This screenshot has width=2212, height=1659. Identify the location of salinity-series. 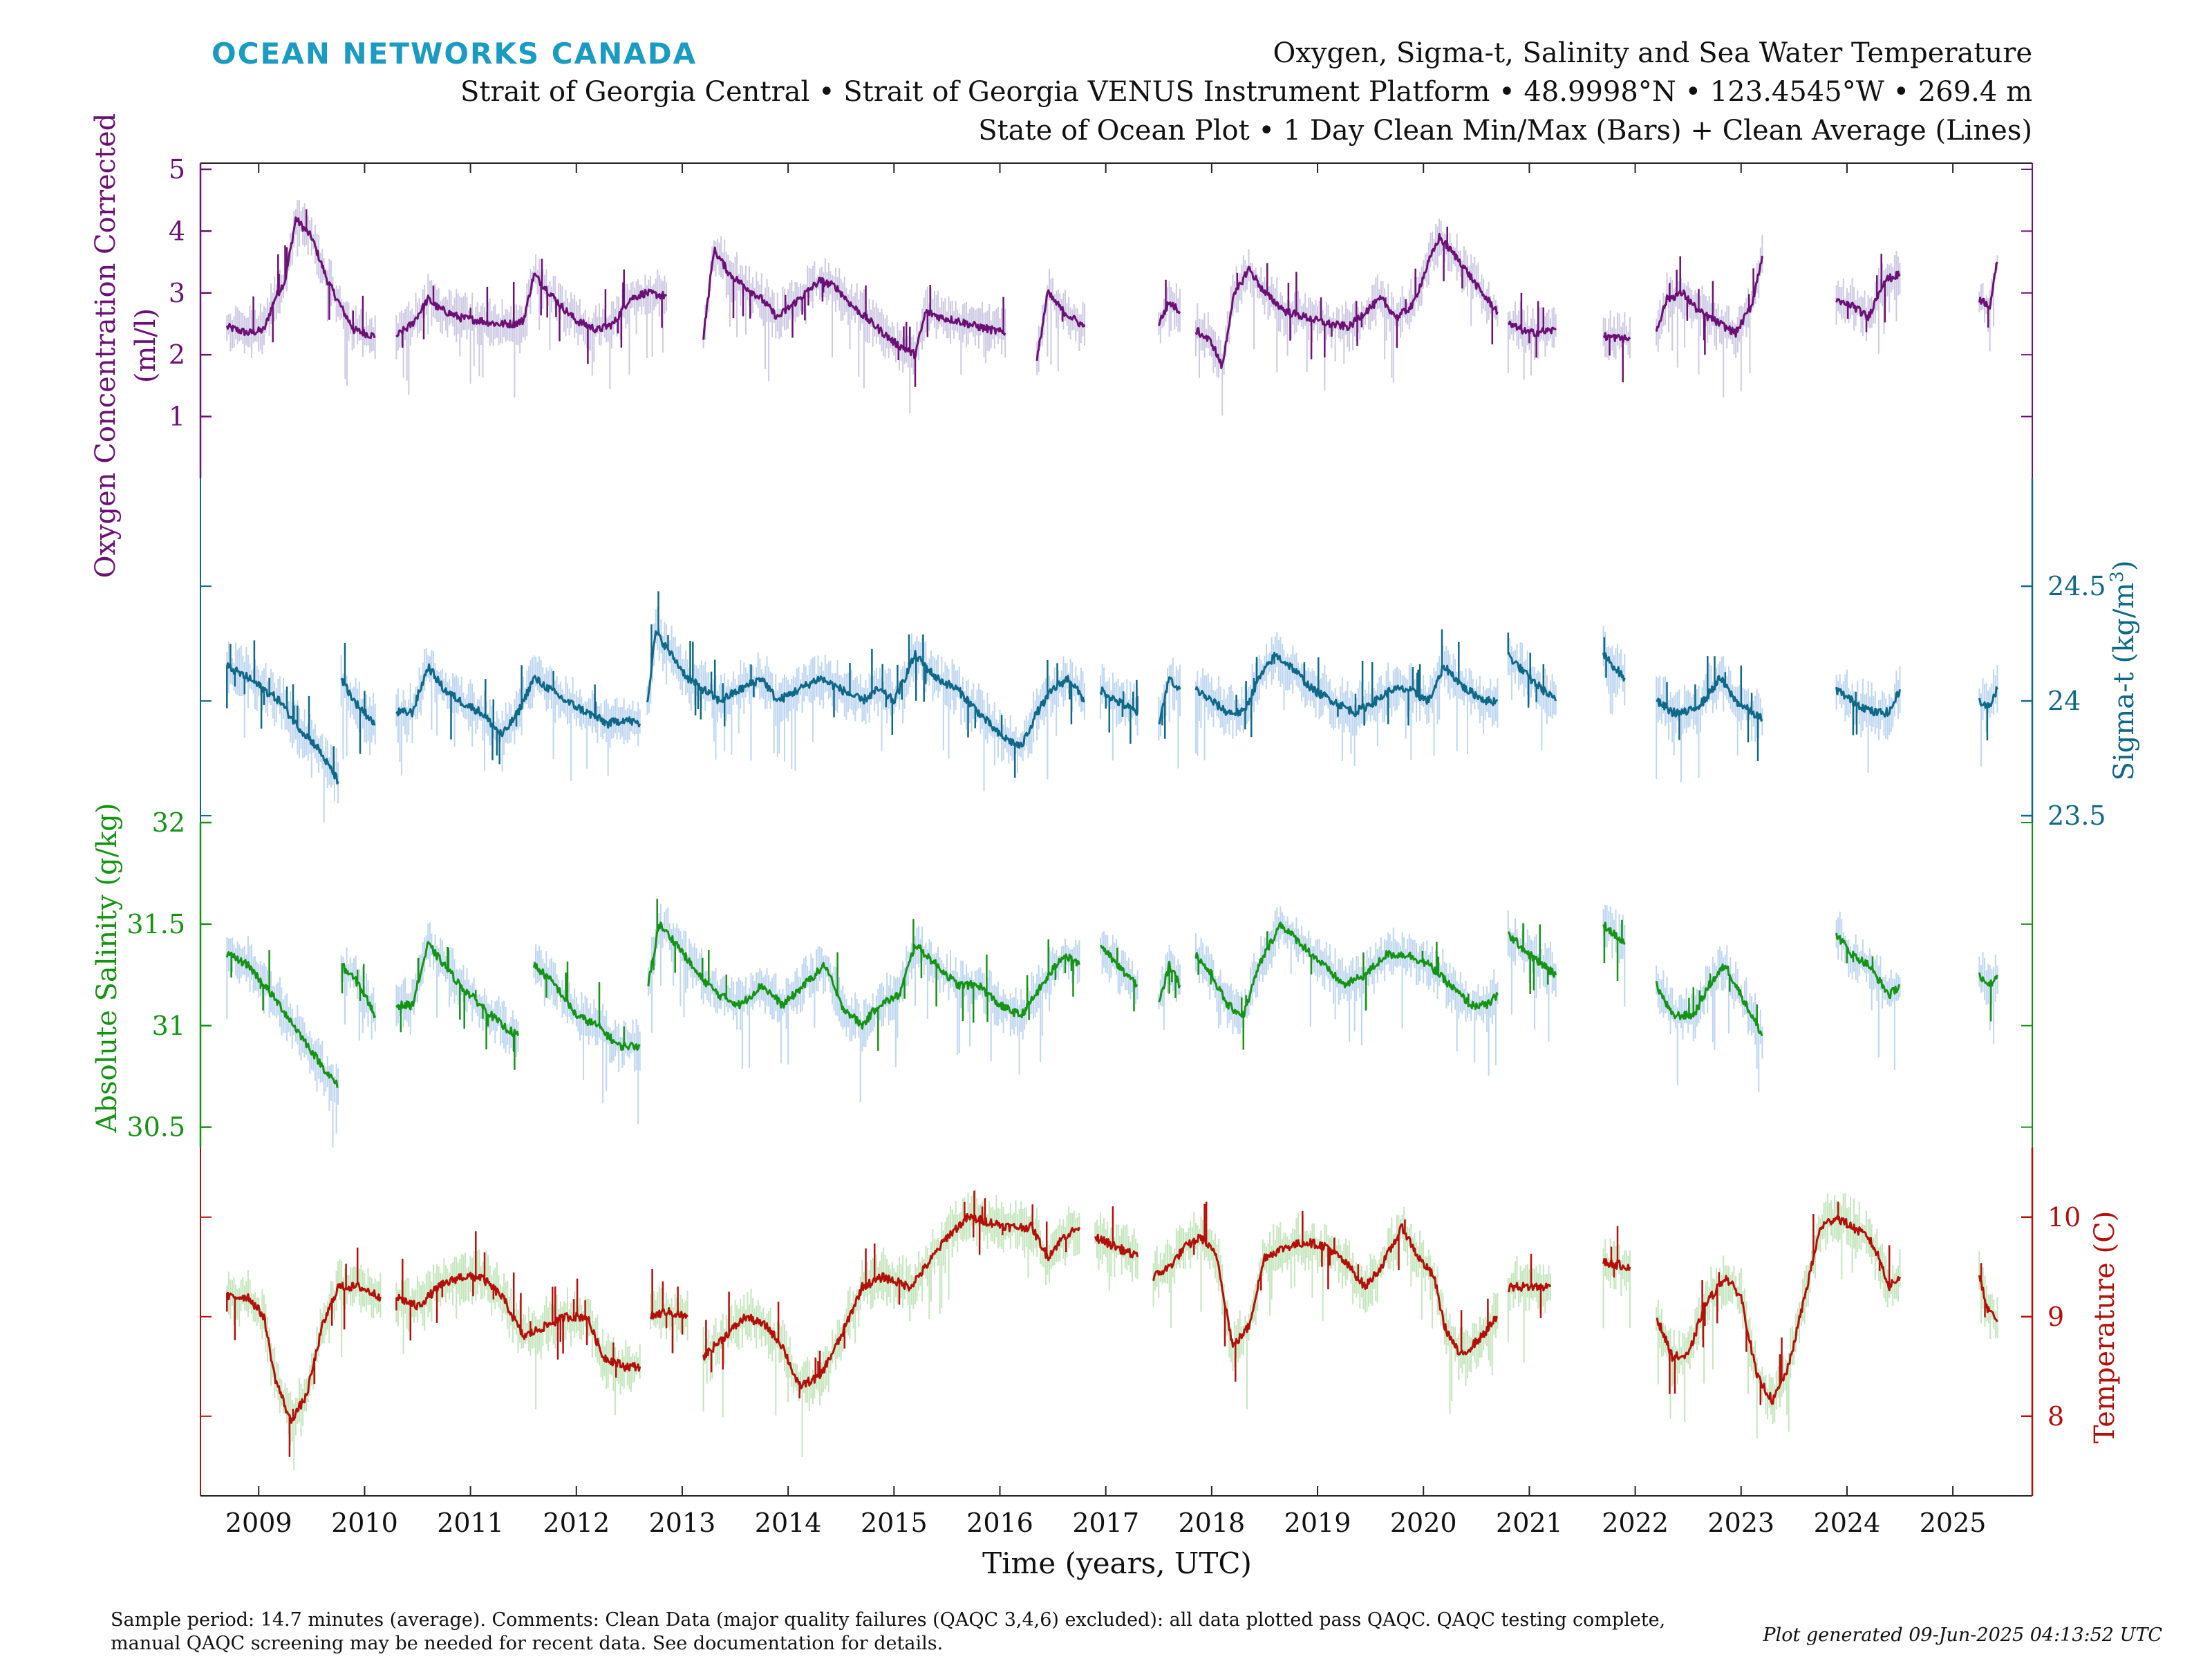
(1111, 993).